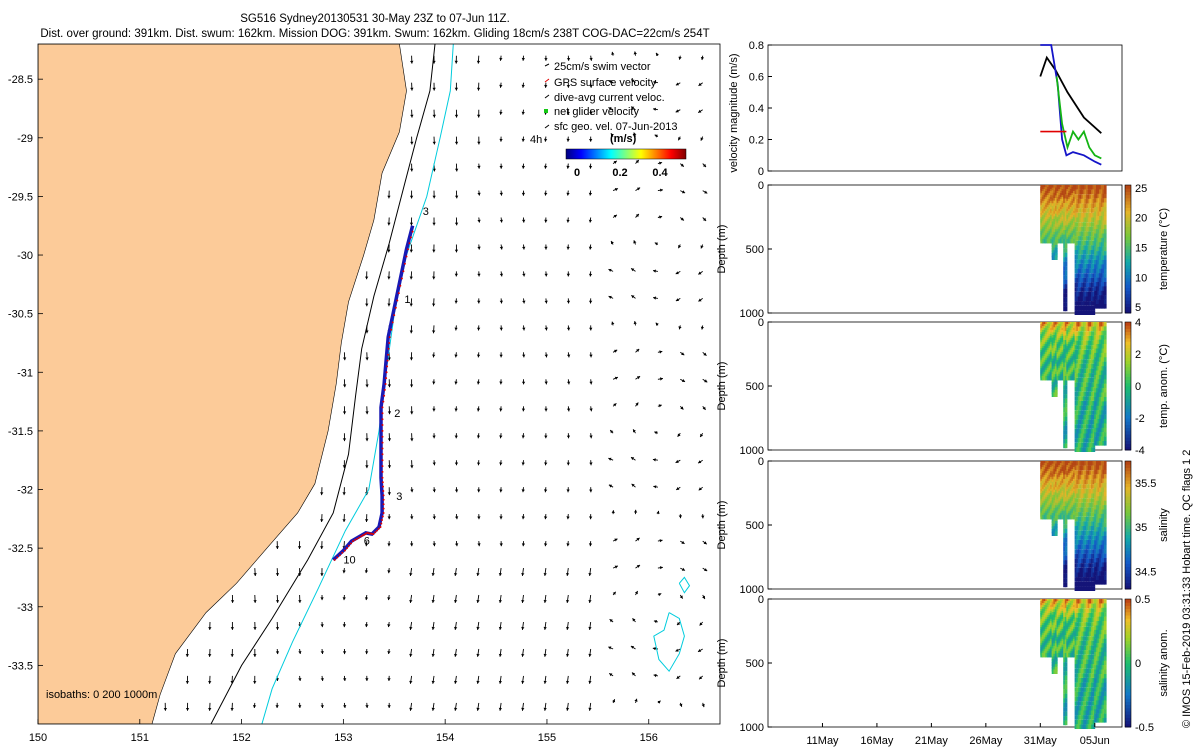 The image size is (1200, 750). What do you see at coordinates (596, 112) in the screenshot?
I see `legend-net-glider-velocity: net glider velocity` at bounding box center [596, 112].